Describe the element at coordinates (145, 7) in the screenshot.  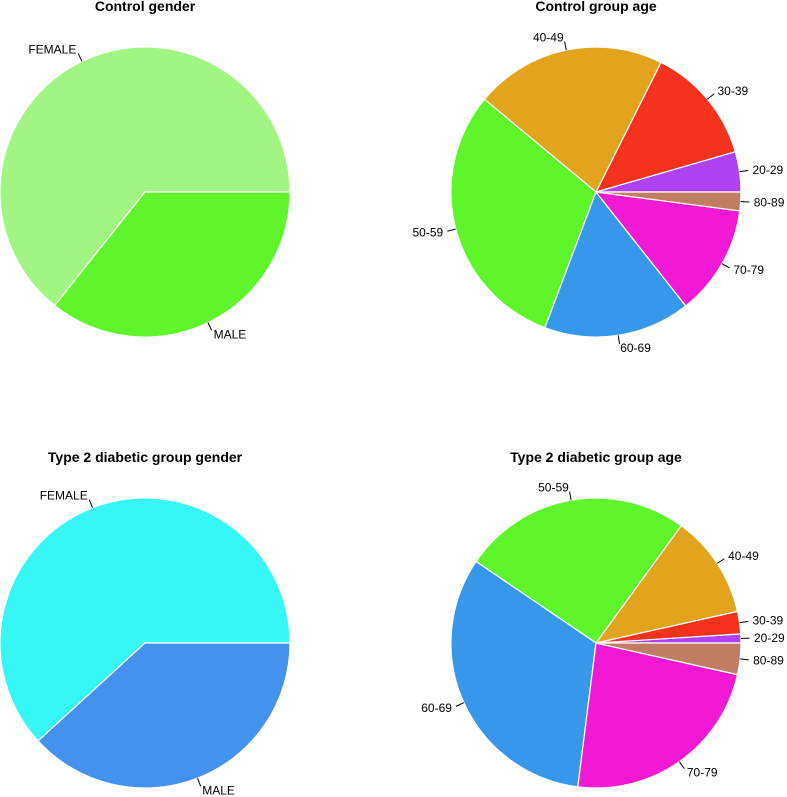
I see `chart-title-control-gender: Control gender` at that location.